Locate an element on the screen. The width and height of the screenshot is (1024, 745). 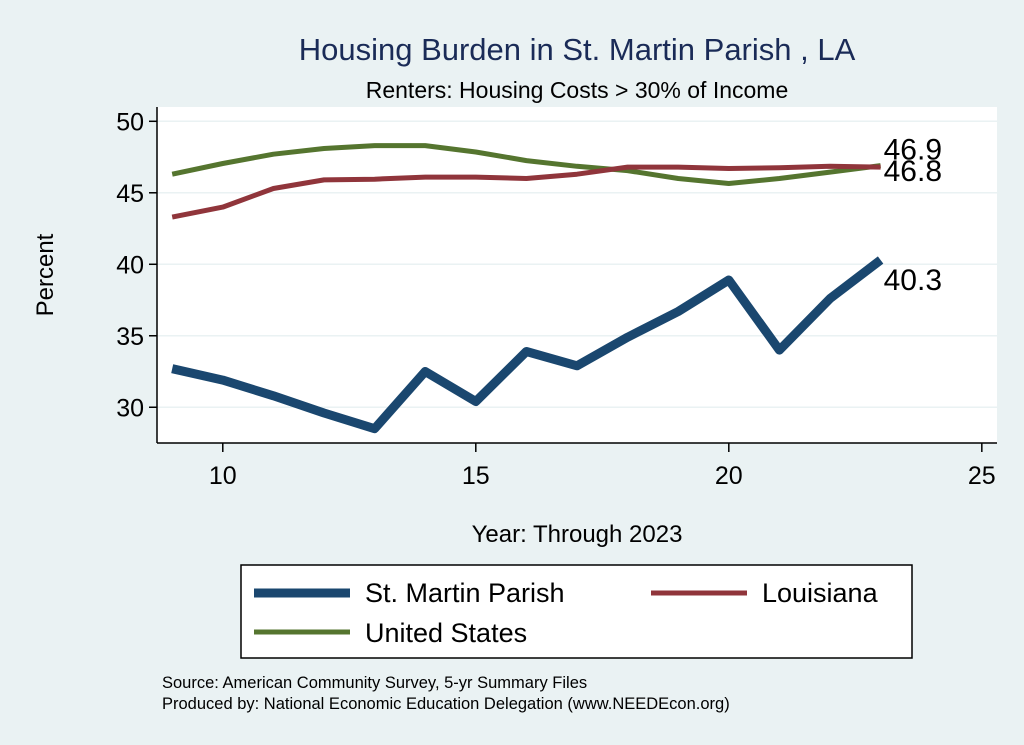
x-tick-label: 15 is located at coordinates (476, 476).